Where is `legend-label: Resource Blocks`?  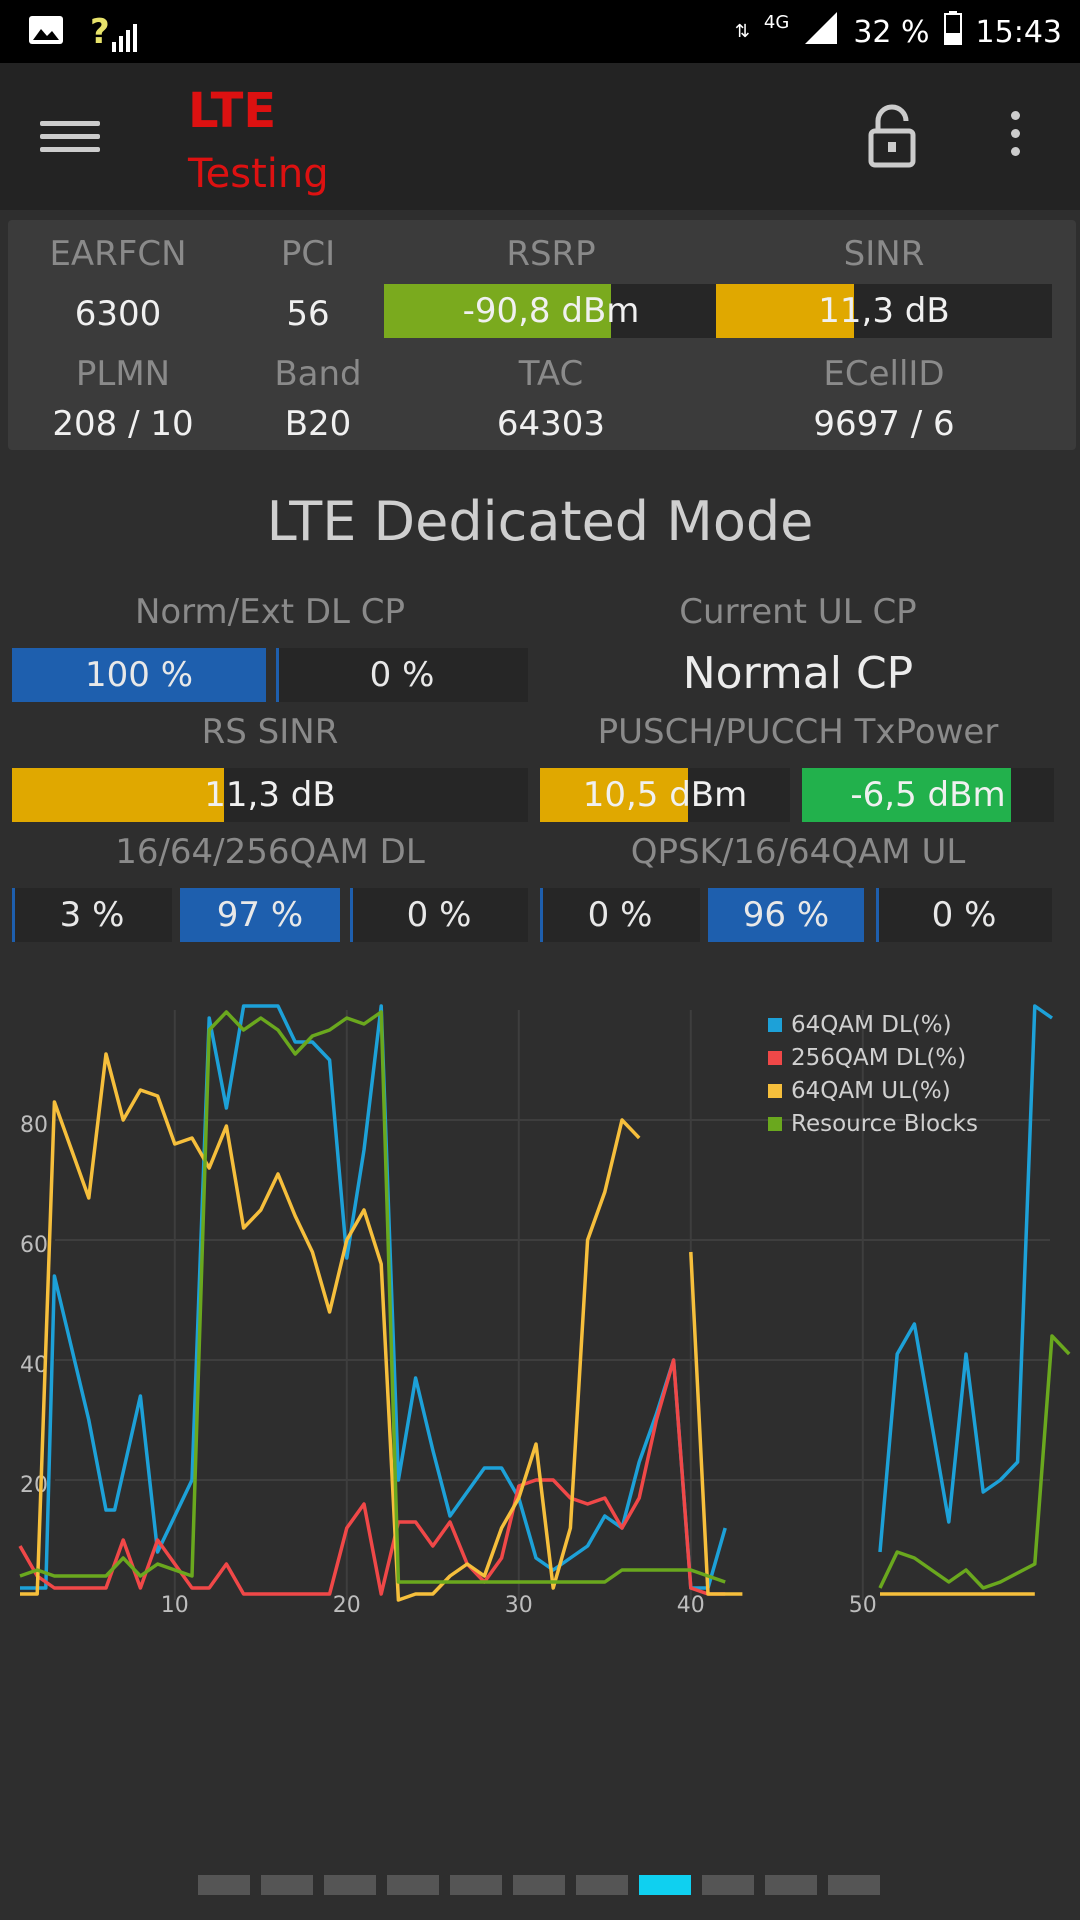 legend-label: Resource Blocks is located at coordinates (884, 1124).